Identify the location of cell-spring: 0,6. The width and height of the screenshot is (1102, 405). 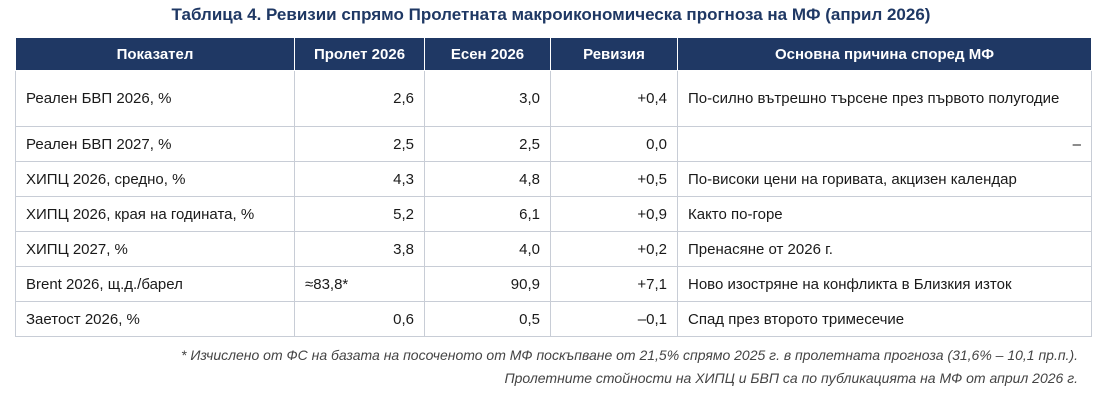
(359, 319).